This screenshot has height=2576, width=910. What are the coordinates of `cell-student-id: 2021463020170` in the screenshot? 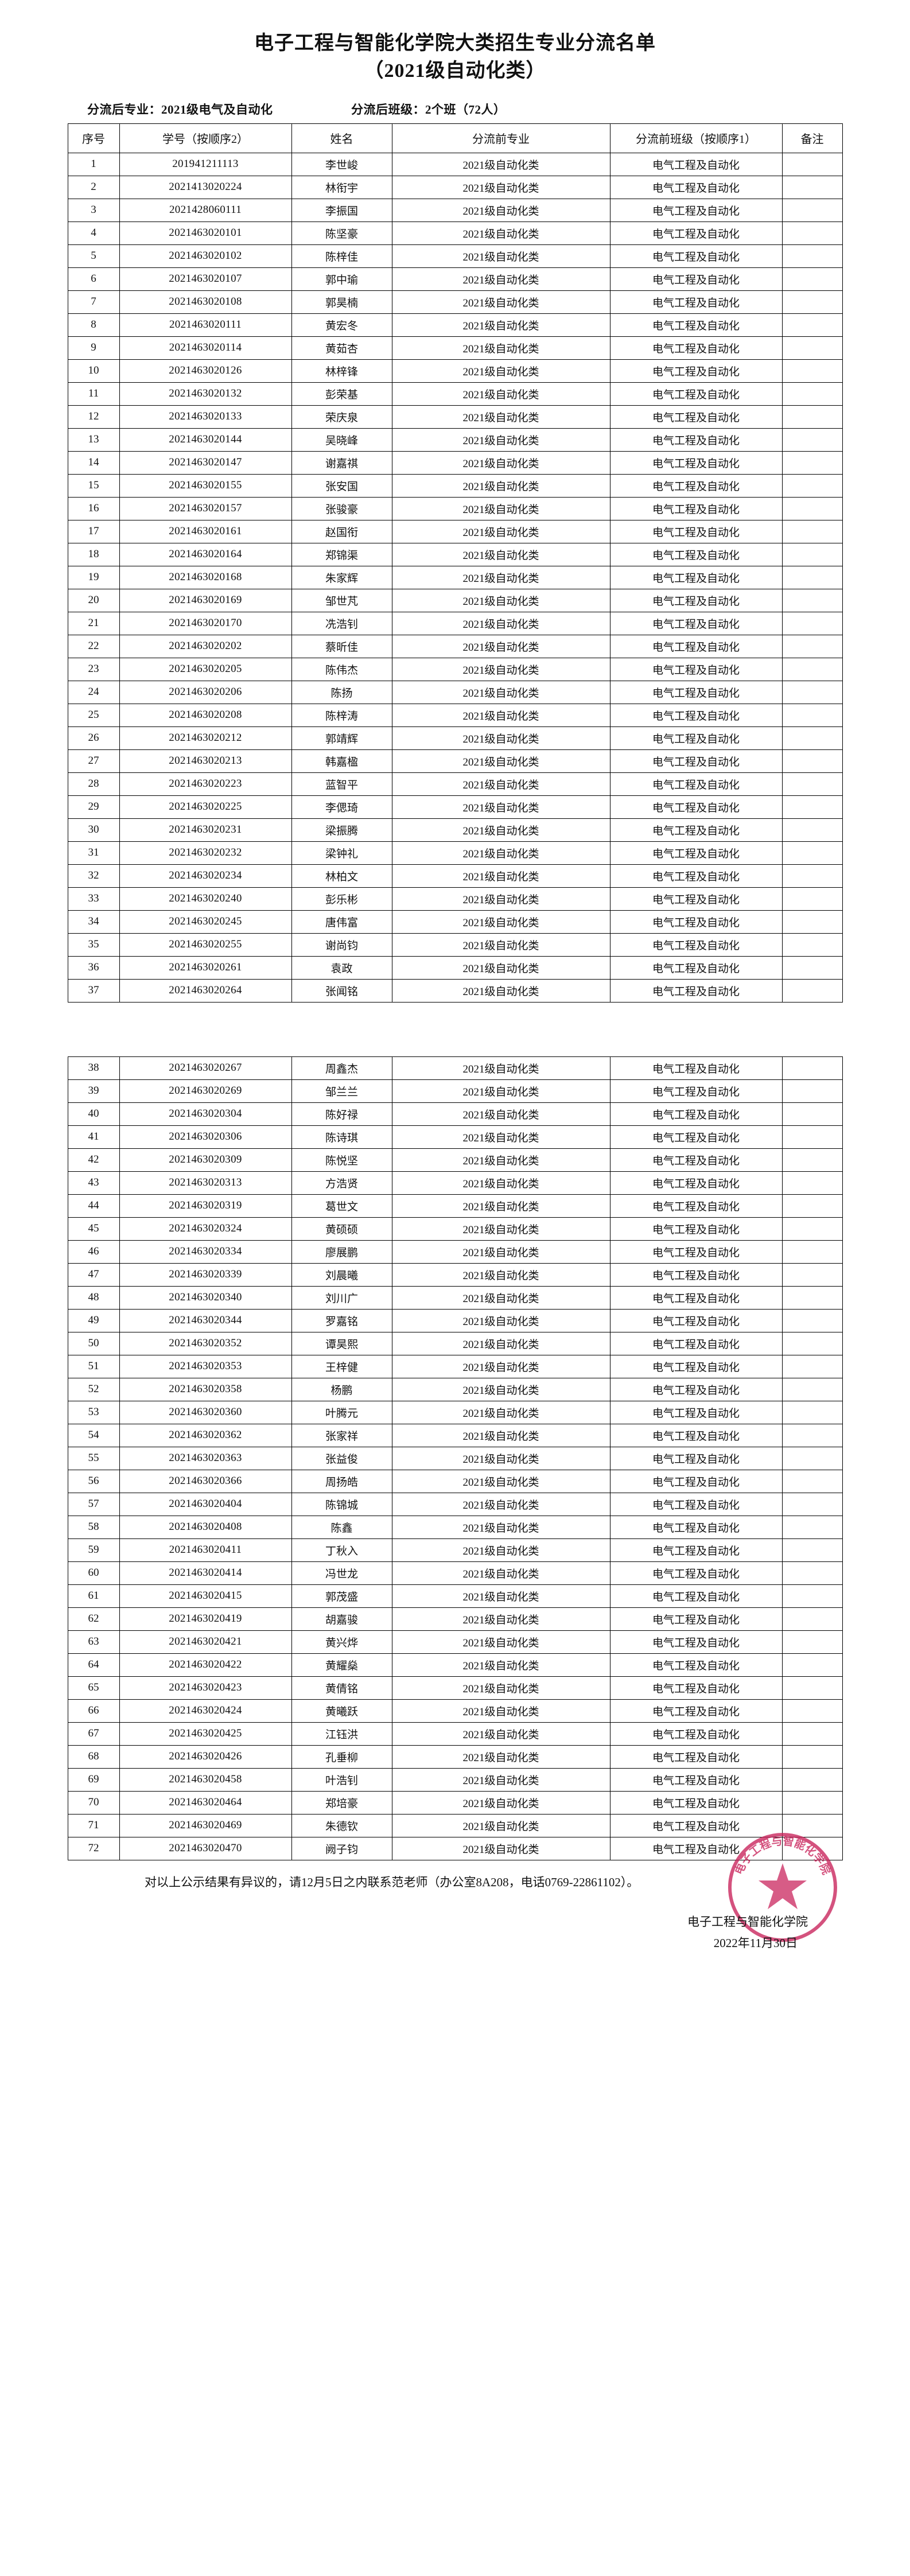 It's located at (205, 623).